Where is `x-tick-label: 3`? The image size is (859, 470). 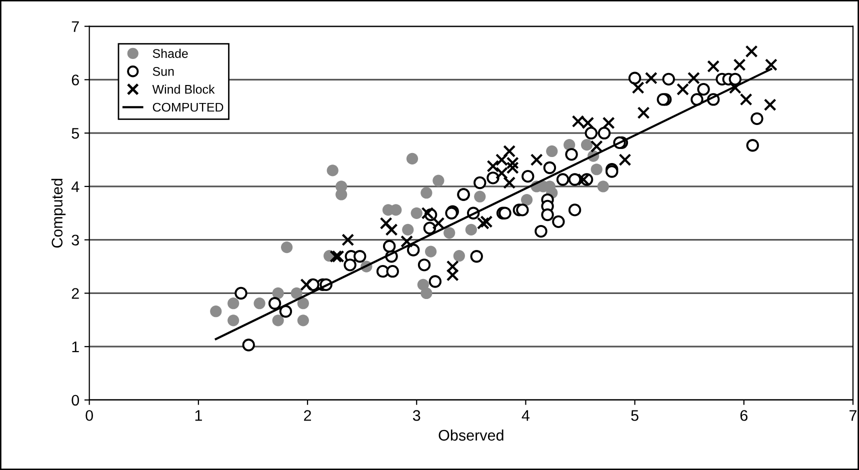 x-tick-label: 3 is located at coordinates (416, 415).